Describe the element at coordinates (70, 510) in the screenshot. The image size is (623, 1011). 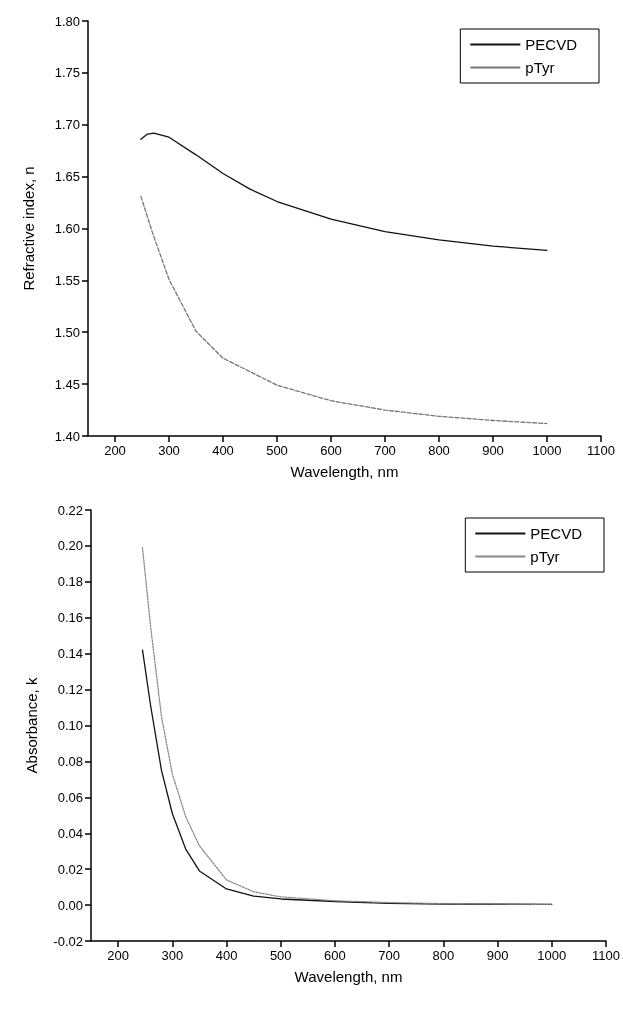
I see `y-tick-label: 0.22` at that location.